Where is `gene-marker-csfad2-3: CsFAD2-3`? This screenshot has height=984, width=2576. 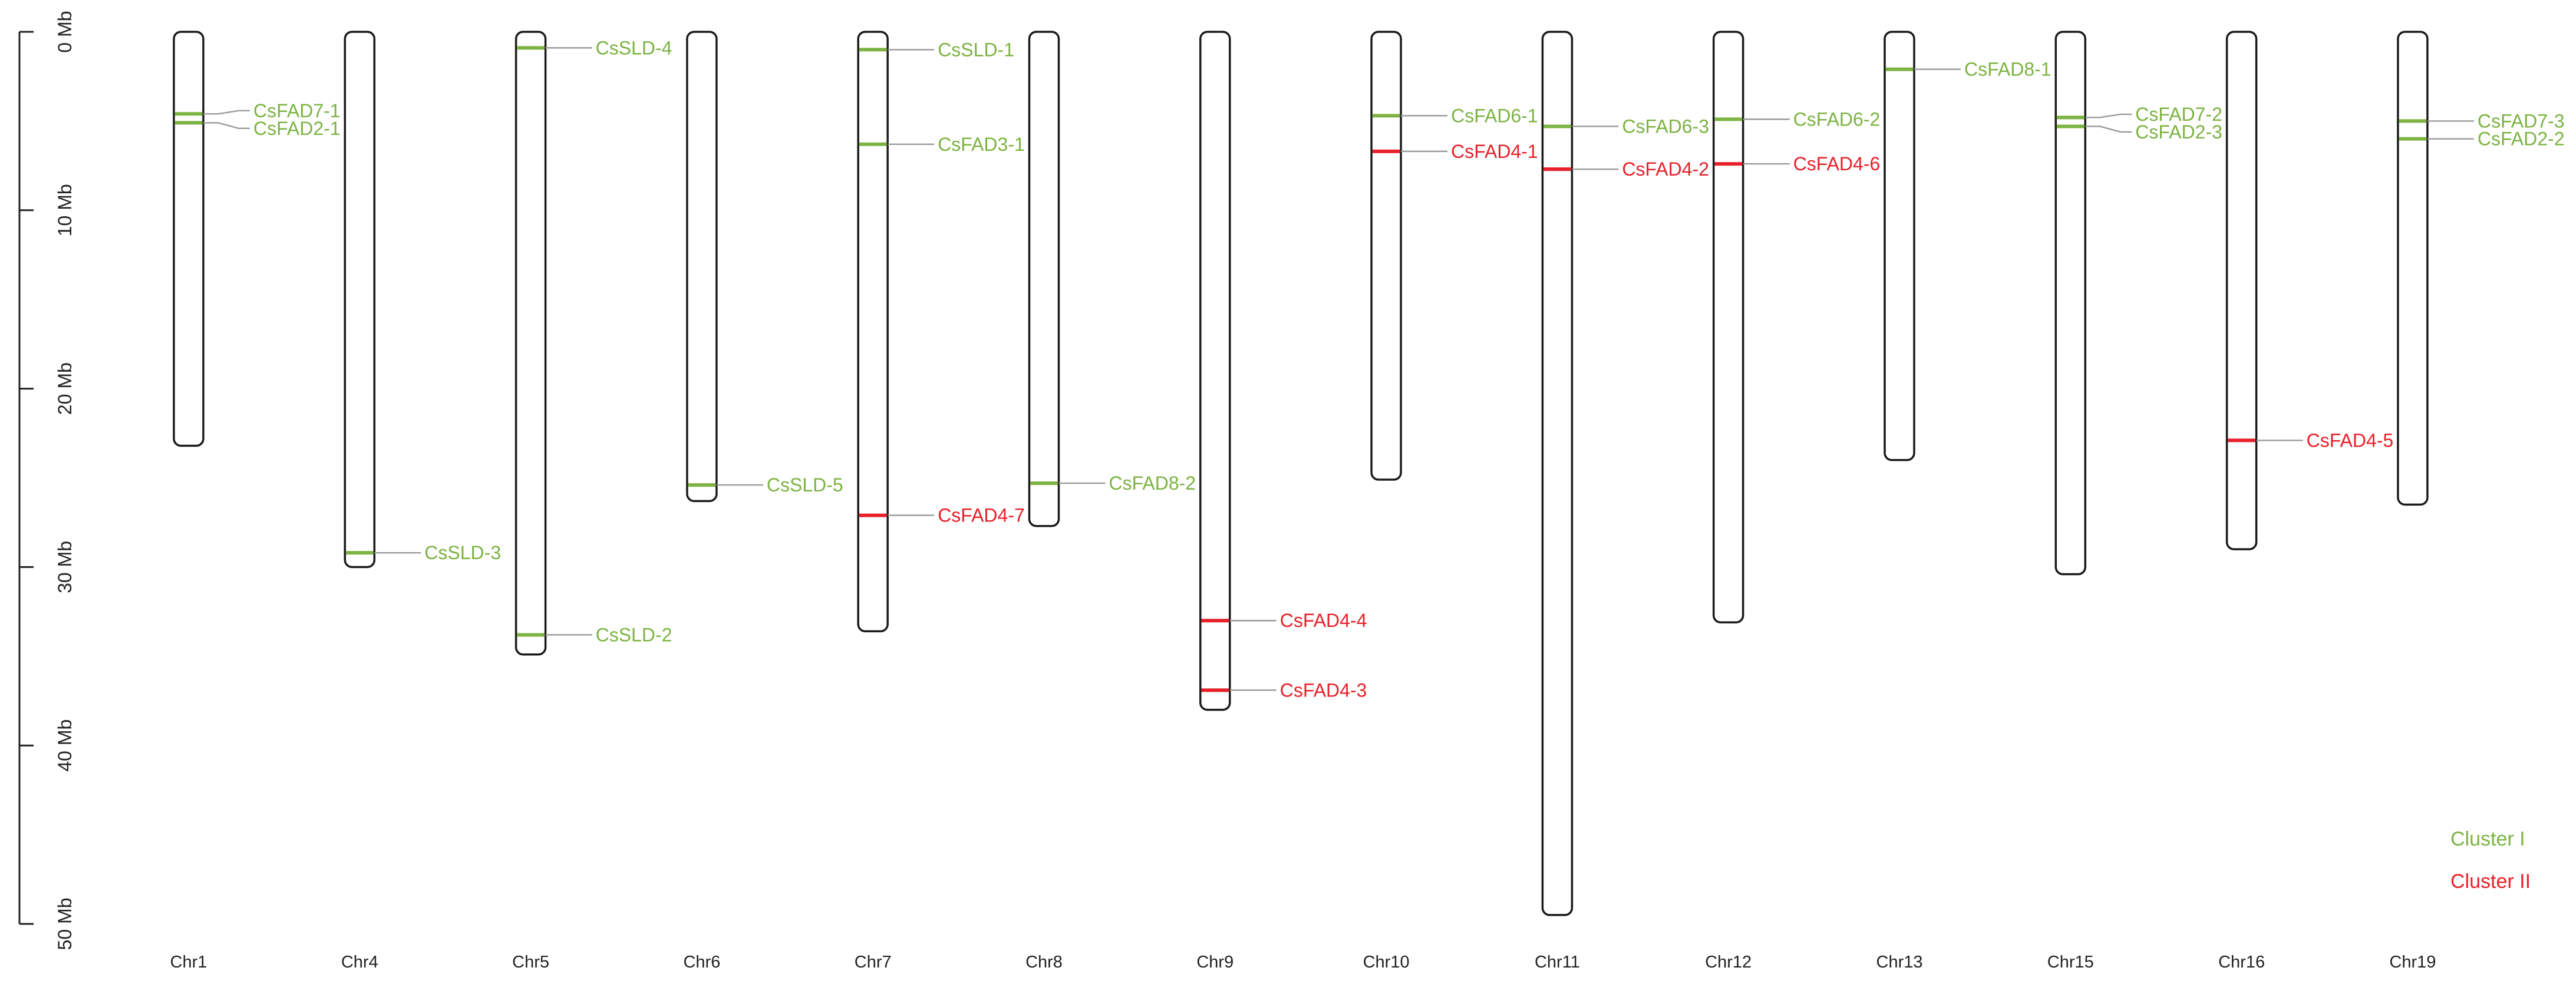 gene-marker-csfad2-3: CsFAD2-3 is located at coordinates (2139, 132).